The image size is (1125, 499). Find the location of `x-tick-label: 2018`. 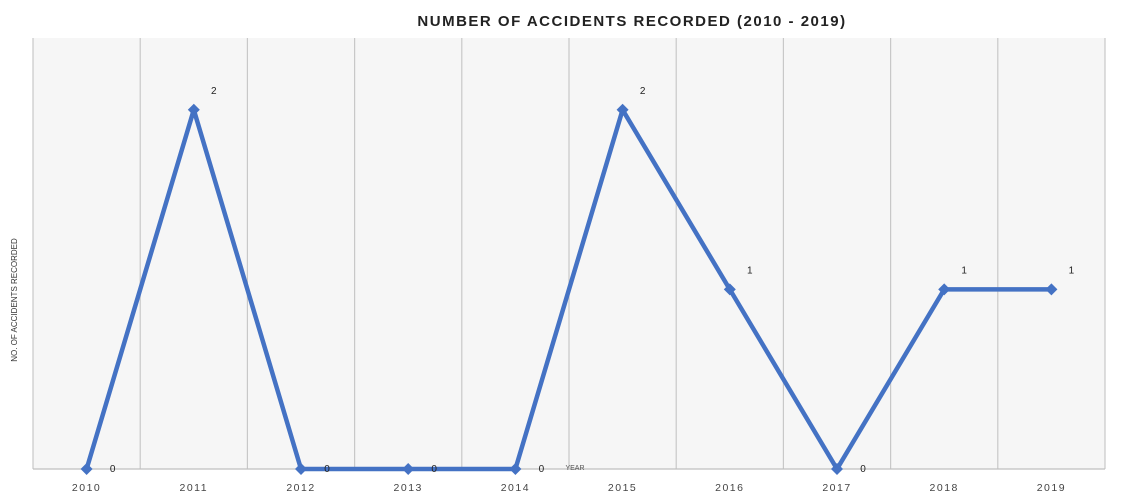

x-tick-label: 2018 is located at coordinates (944, 488).